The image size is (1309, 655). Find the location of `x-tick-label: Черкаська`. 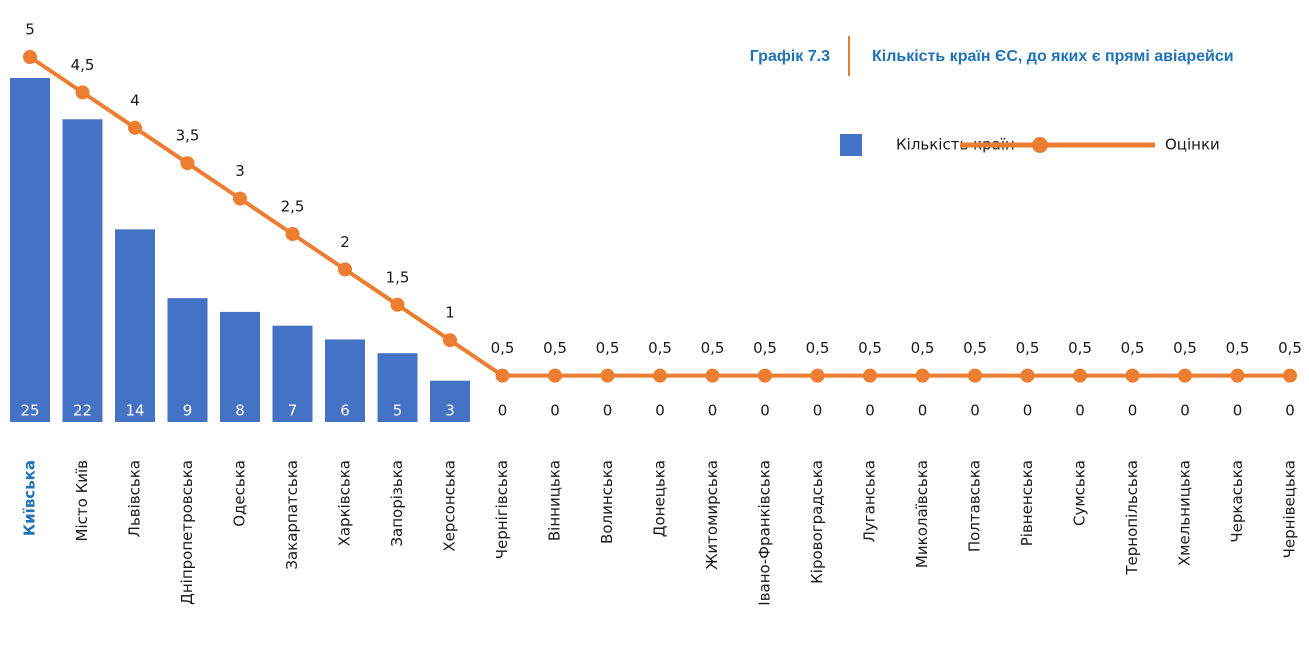

x-tick-label: Черкаська is located at coordinates (1237, 501).